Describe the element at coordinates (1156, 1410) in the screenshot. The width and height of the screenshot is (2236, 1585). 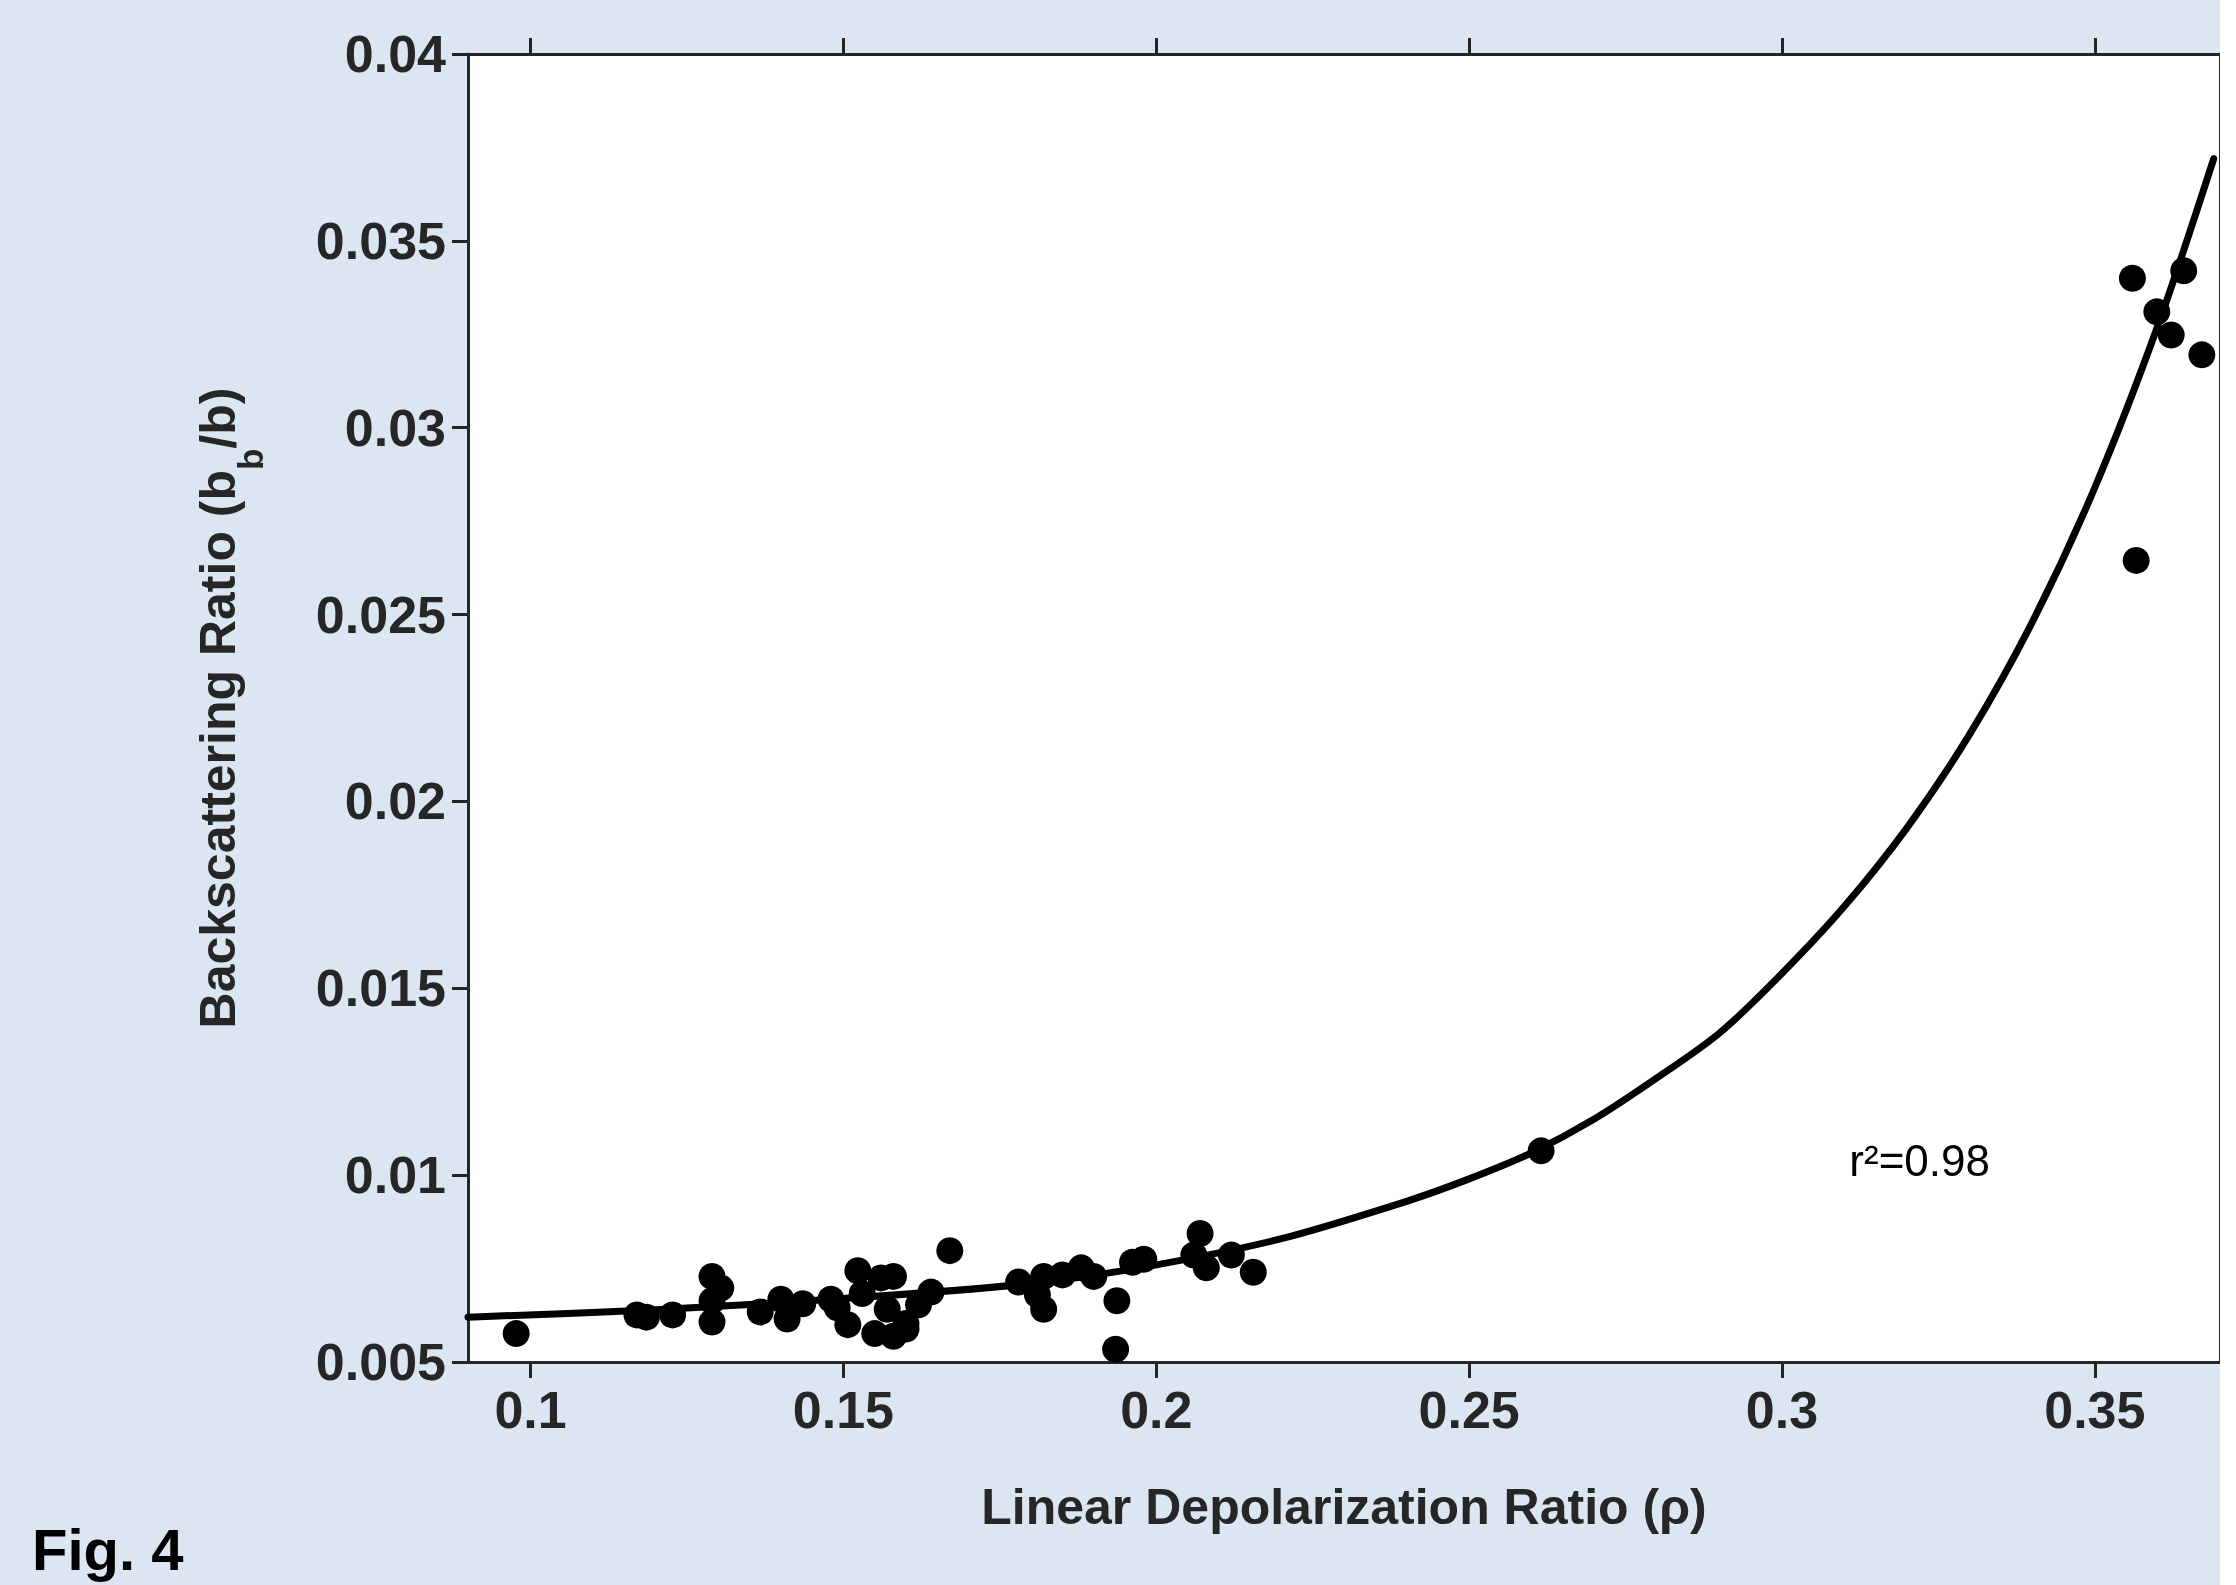
I see `x-tick-label: 0.2` at that location.